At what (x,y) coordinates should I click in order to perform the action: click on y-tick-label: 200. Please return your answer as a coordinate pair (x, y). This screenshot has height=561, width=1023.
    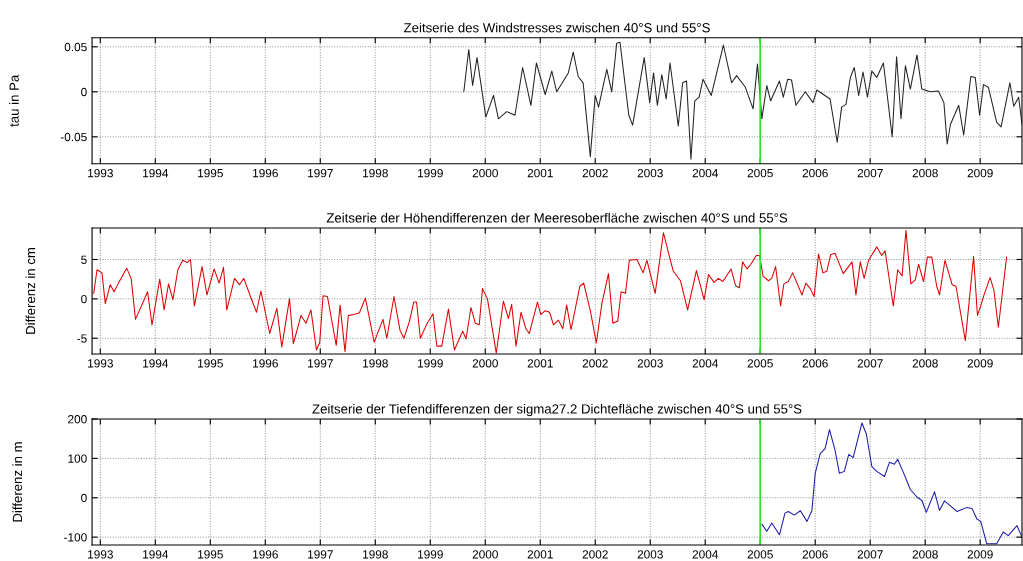
    Looking at the image, I should click on (77, 419).